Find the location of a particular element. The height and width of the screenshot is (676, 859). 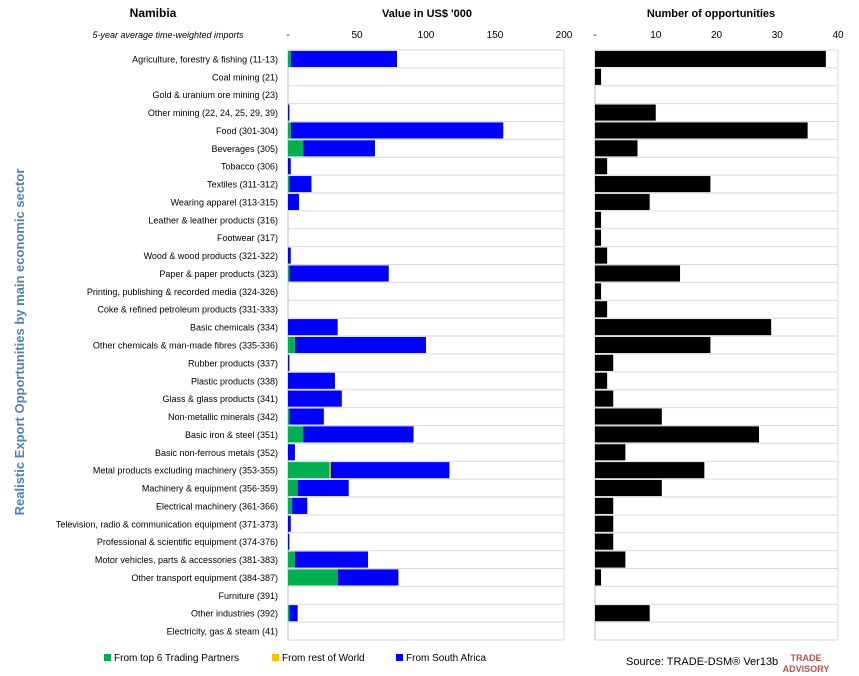

legend-swatch-sa is located at coordinates (399, 657).